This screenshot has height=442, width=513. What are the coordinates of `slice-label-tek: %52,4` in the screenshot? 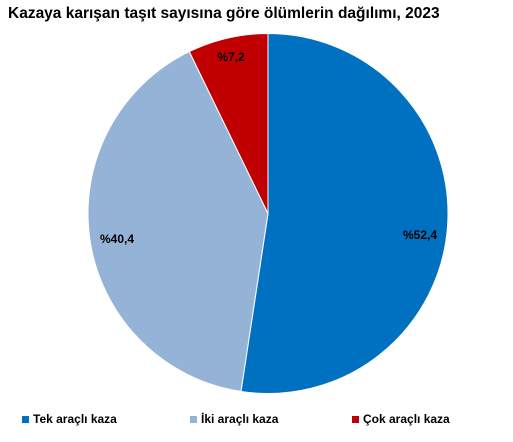 It's located at (420, 235).